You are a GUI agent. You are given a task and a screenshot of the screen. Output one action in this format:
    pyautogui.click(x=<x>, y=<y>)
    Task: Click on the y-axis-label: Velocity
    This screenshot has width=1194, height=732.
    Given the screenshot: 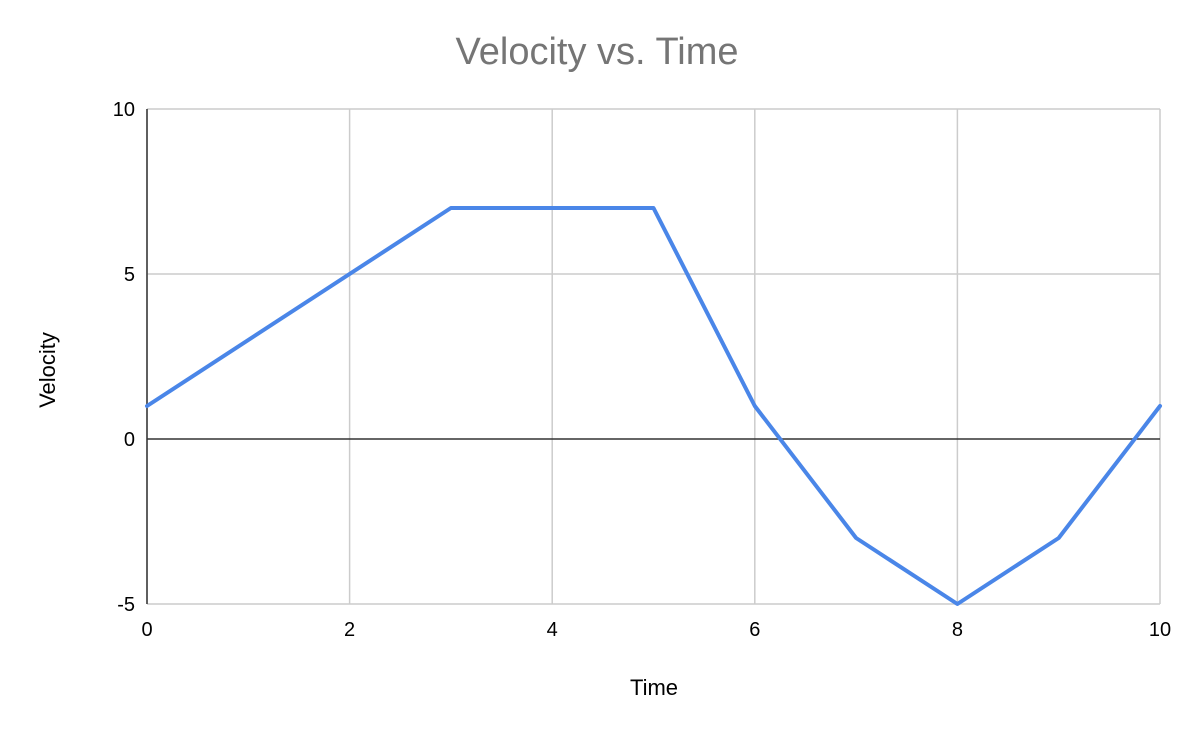 What is the action you would take?
    pyautogui.click(x=47, y=370)
    